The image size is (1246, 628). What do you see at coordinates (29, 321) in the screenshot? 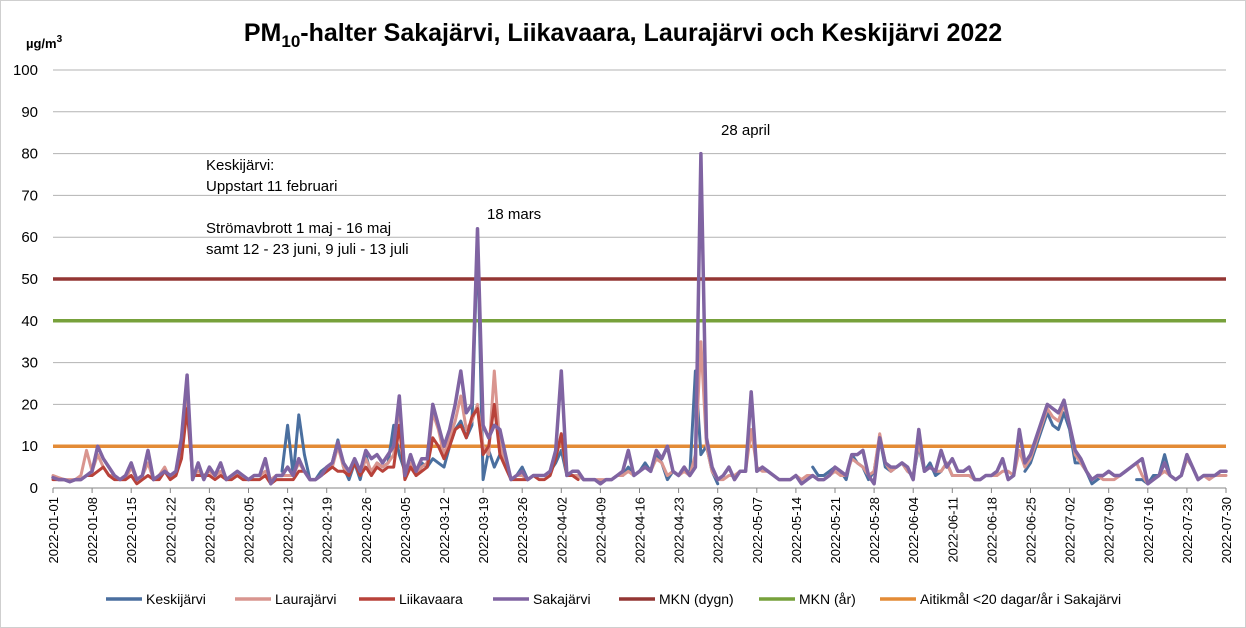
I see `y-tick-label: 40` at bounding box center [29, 321].